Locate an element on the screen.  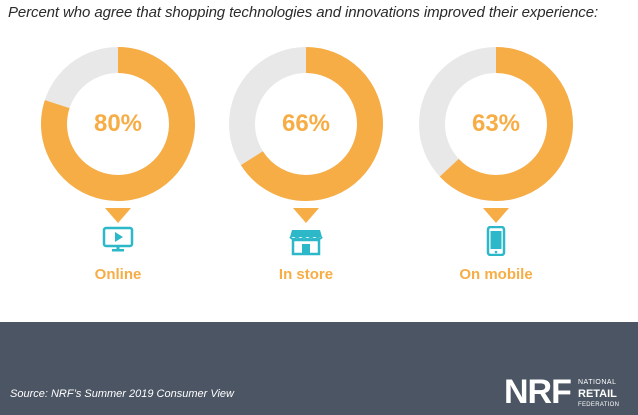
donut-online-svg is located at coordinates (118, 124).